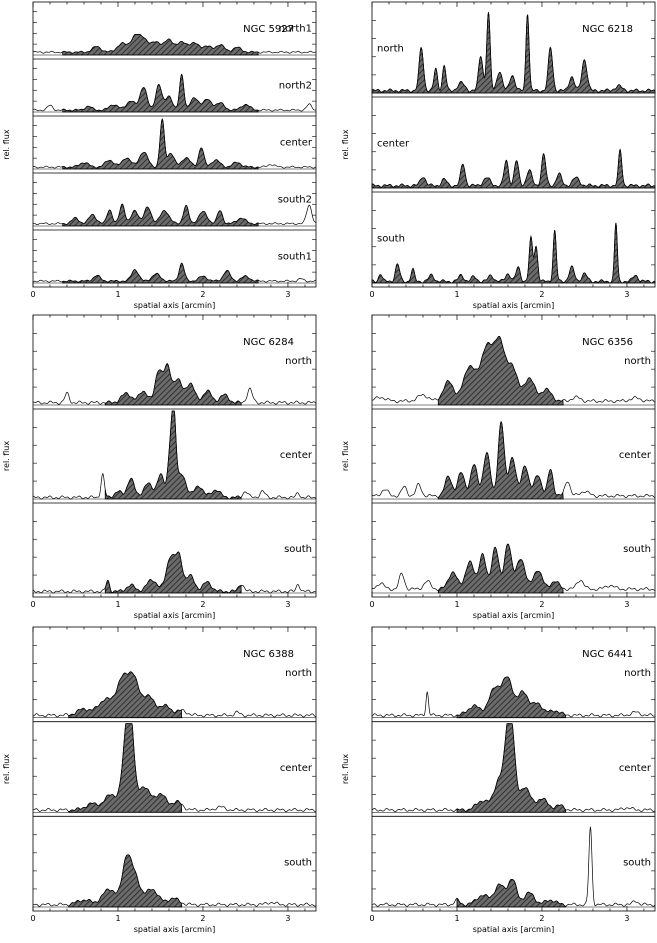 Image resolution: width=657 pixels, height=943 pixels. Describe the element at coordinates (295, 86) in the screenshot. I see `position-label-north2: north2` at that location.